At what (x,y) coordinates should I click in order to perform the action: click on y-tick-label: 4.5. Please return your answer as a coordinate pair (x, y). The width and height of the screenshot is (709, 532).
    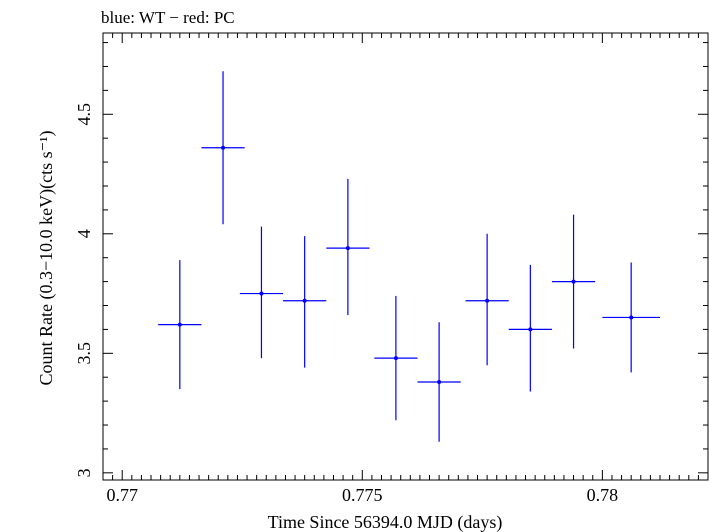
    Looking at the image, I should click on (84, 114).